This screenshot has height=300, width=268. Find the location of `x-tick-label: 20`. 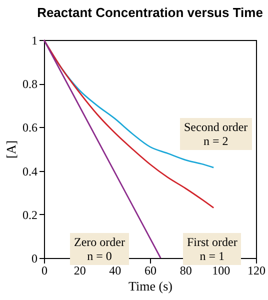

x-tick-label: 20 is located at coordinates (80, 271).